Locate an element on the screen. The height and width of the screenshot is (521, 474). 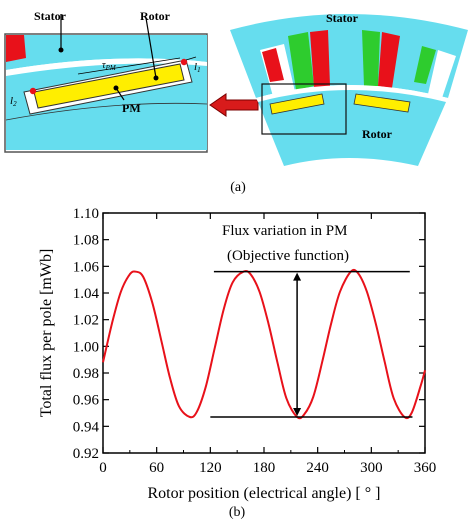
y-axis-label: Total flux per pole [mWb] is located at coordinates (46, 333).